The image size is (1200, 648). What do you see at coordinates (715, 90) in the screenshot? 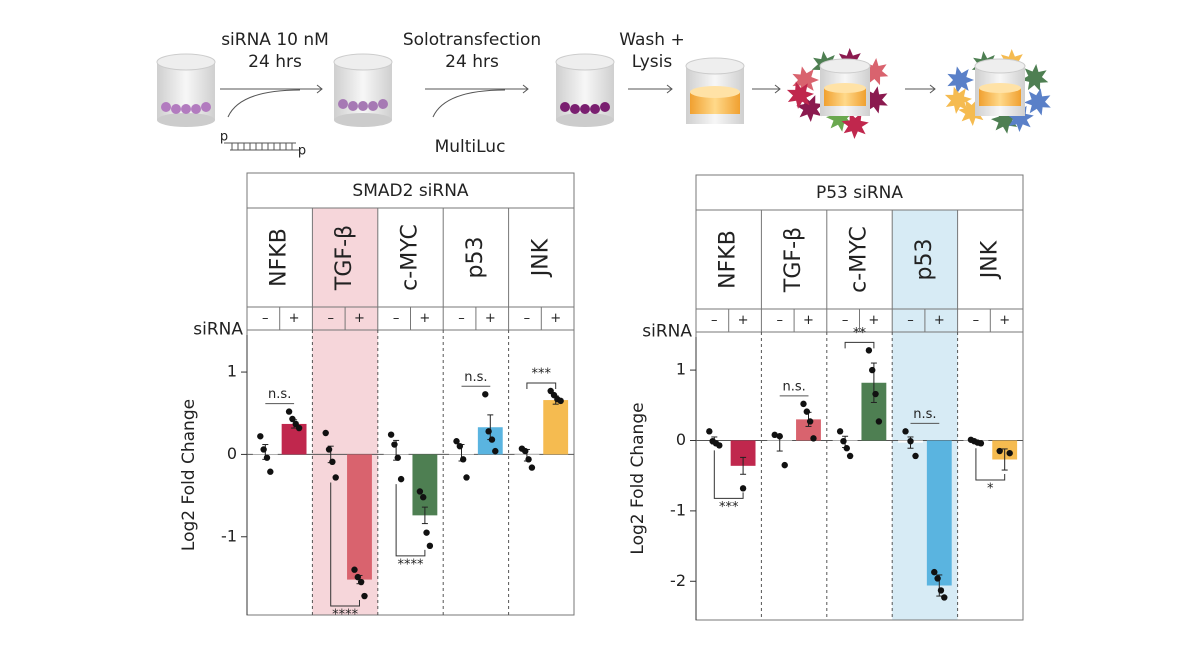
I see `lysate-well` at bounding box center [715, 90].